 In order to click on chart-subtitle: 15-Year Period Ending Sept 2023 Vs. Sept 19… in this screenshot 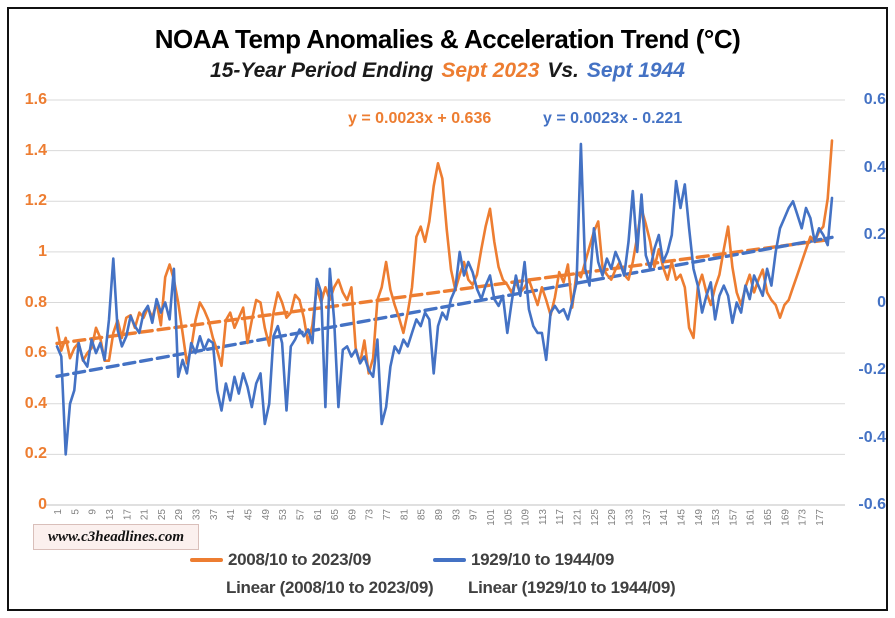, I will do `click(447, 71)`.